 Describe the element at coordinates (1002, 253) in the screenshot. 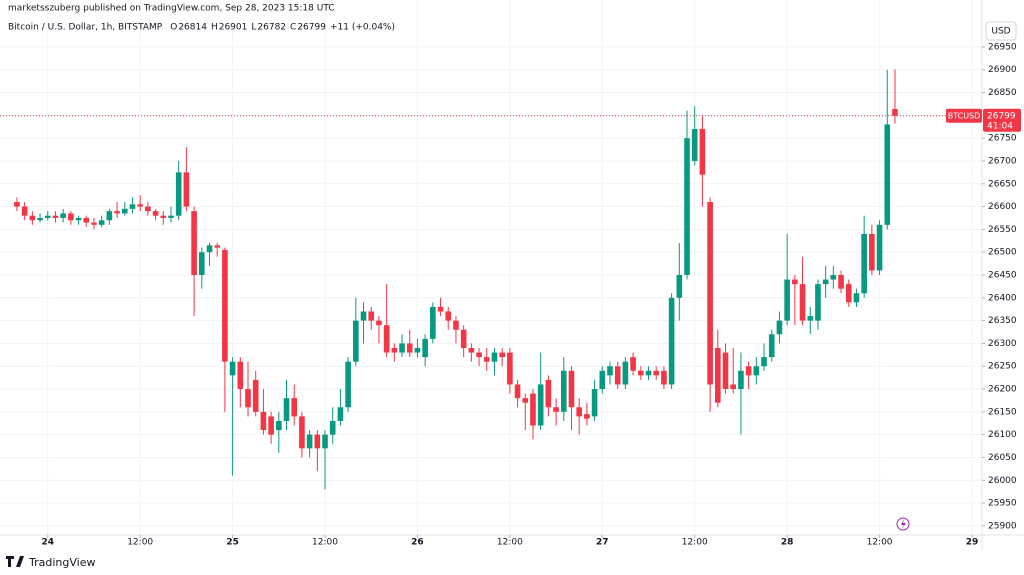

I see `y-tick-label: 26500` at that location.